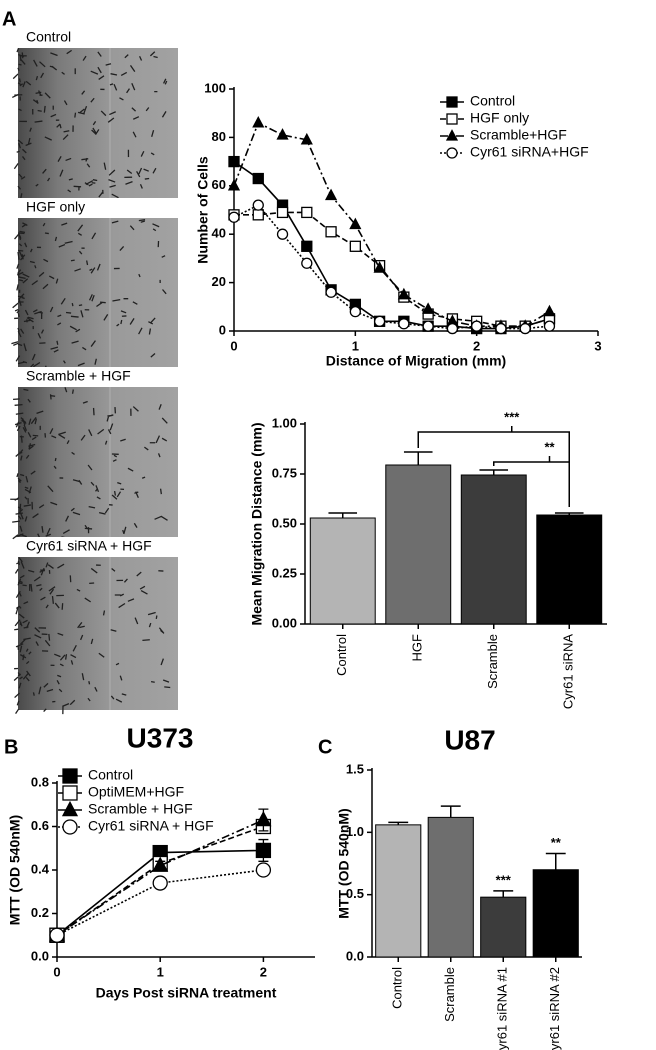 The height and width of the screenshot is (1050, 656). Describe the element at coordinates (325, 747) in the screenshot. I see `panel-label: C` at that location.